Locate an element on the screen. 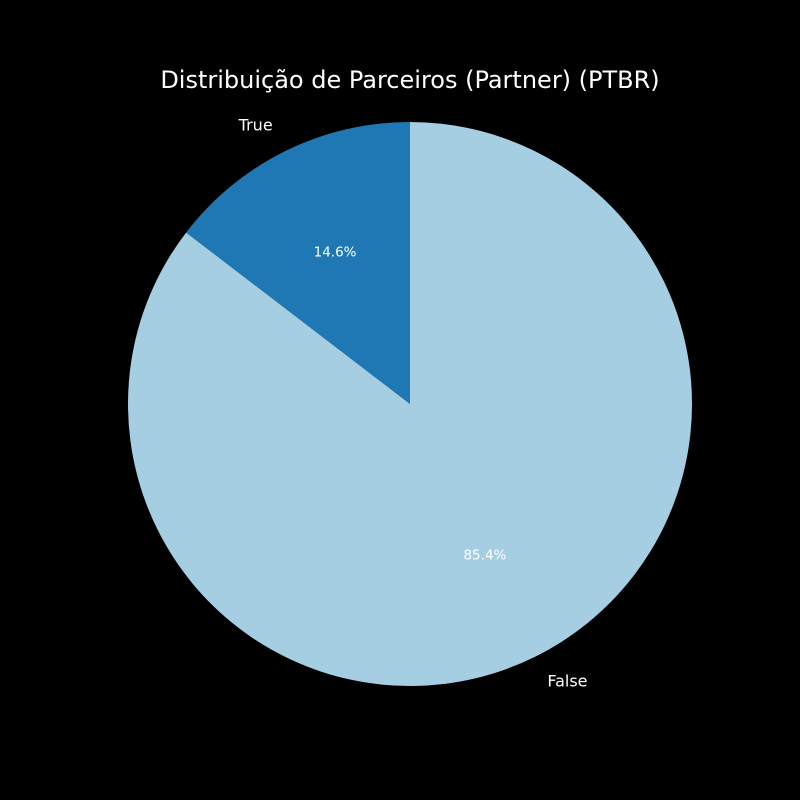 The image size is (800, 800). slice-label-true: True is located at coordinates (255, 124).